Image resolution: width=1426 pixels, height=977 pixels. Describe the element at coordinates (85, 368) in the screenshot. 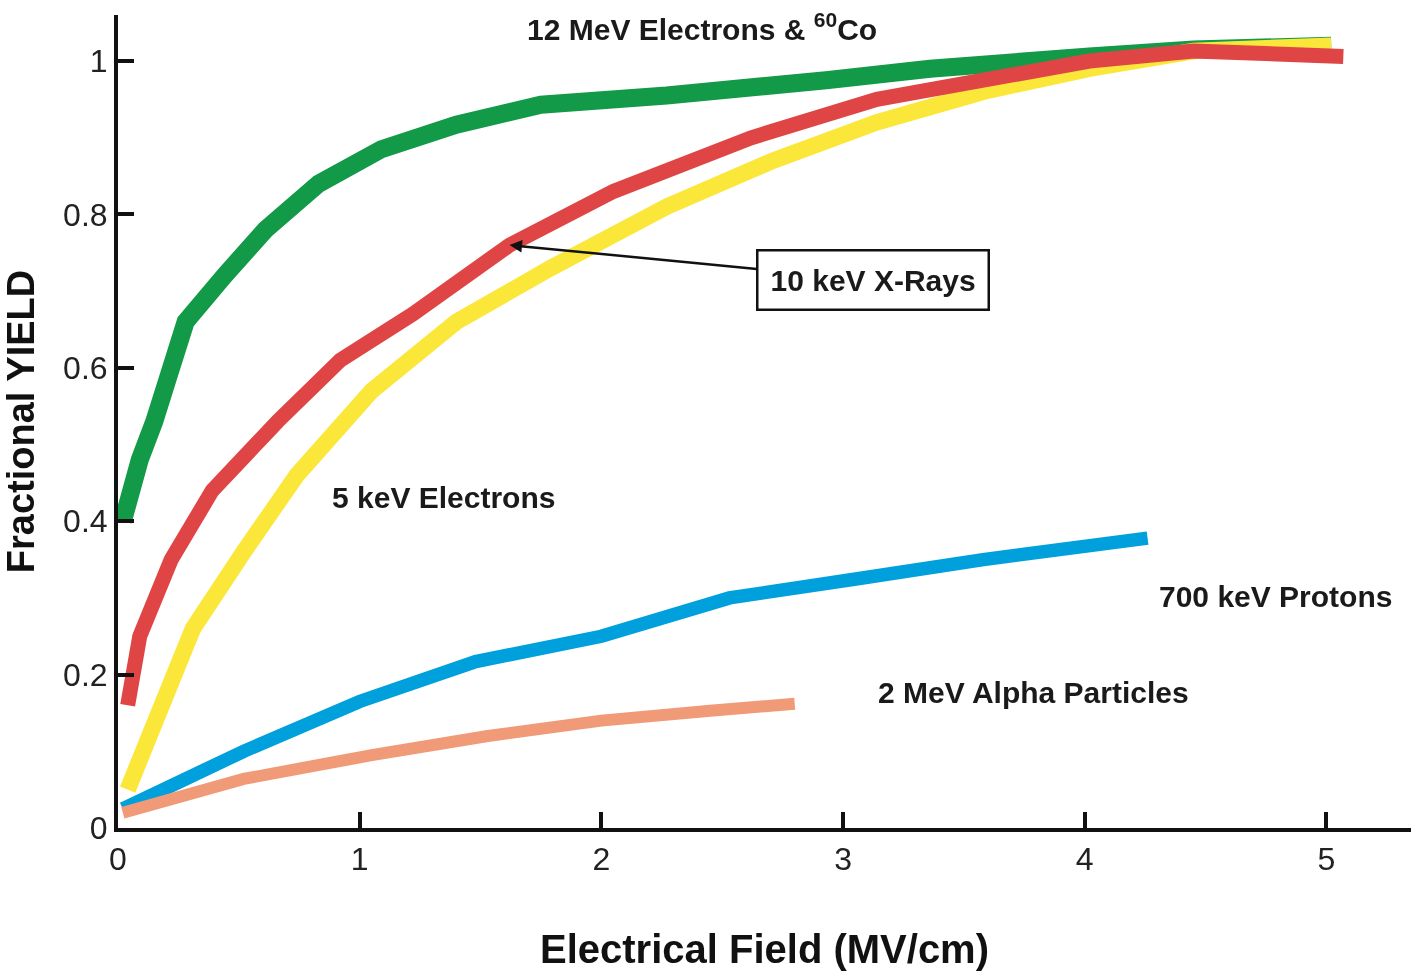

I see `y-tick-label: 0.6` at that location.